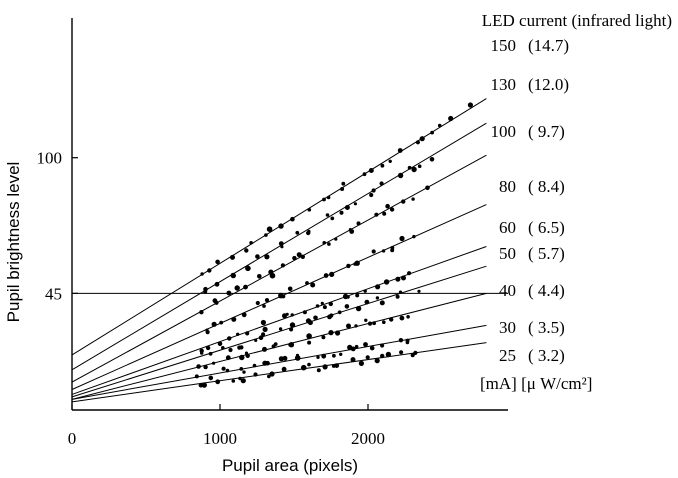 Image resolution: width=678 pixels, height=478 pixels. What do you see at coordinates (50, 158) in the screenshot?
I see `y-tick-label: 100` at bounding box center [50, 158].